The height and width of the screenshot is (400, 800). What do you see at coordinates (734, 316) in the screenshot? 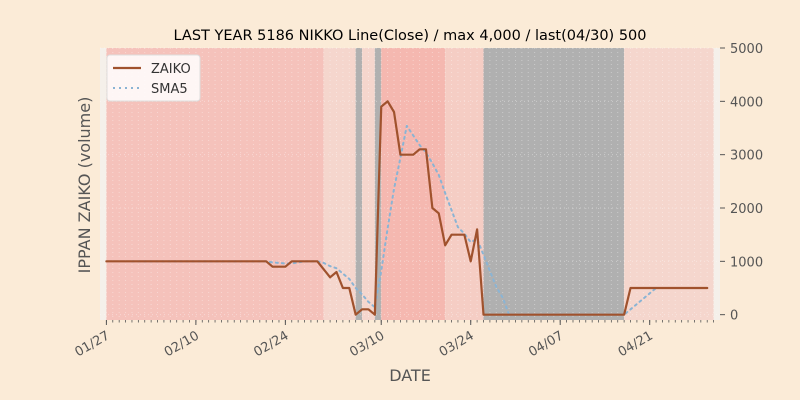
I see `y-tick-label: 0` at bounding box center [734, 316].